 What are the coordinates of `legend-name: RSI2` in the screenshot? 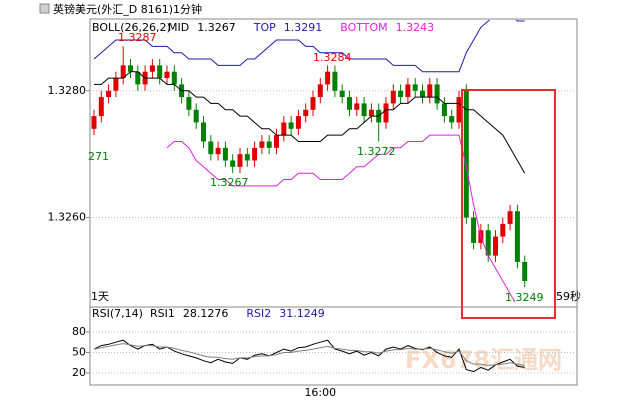 It's located at (258, 313).